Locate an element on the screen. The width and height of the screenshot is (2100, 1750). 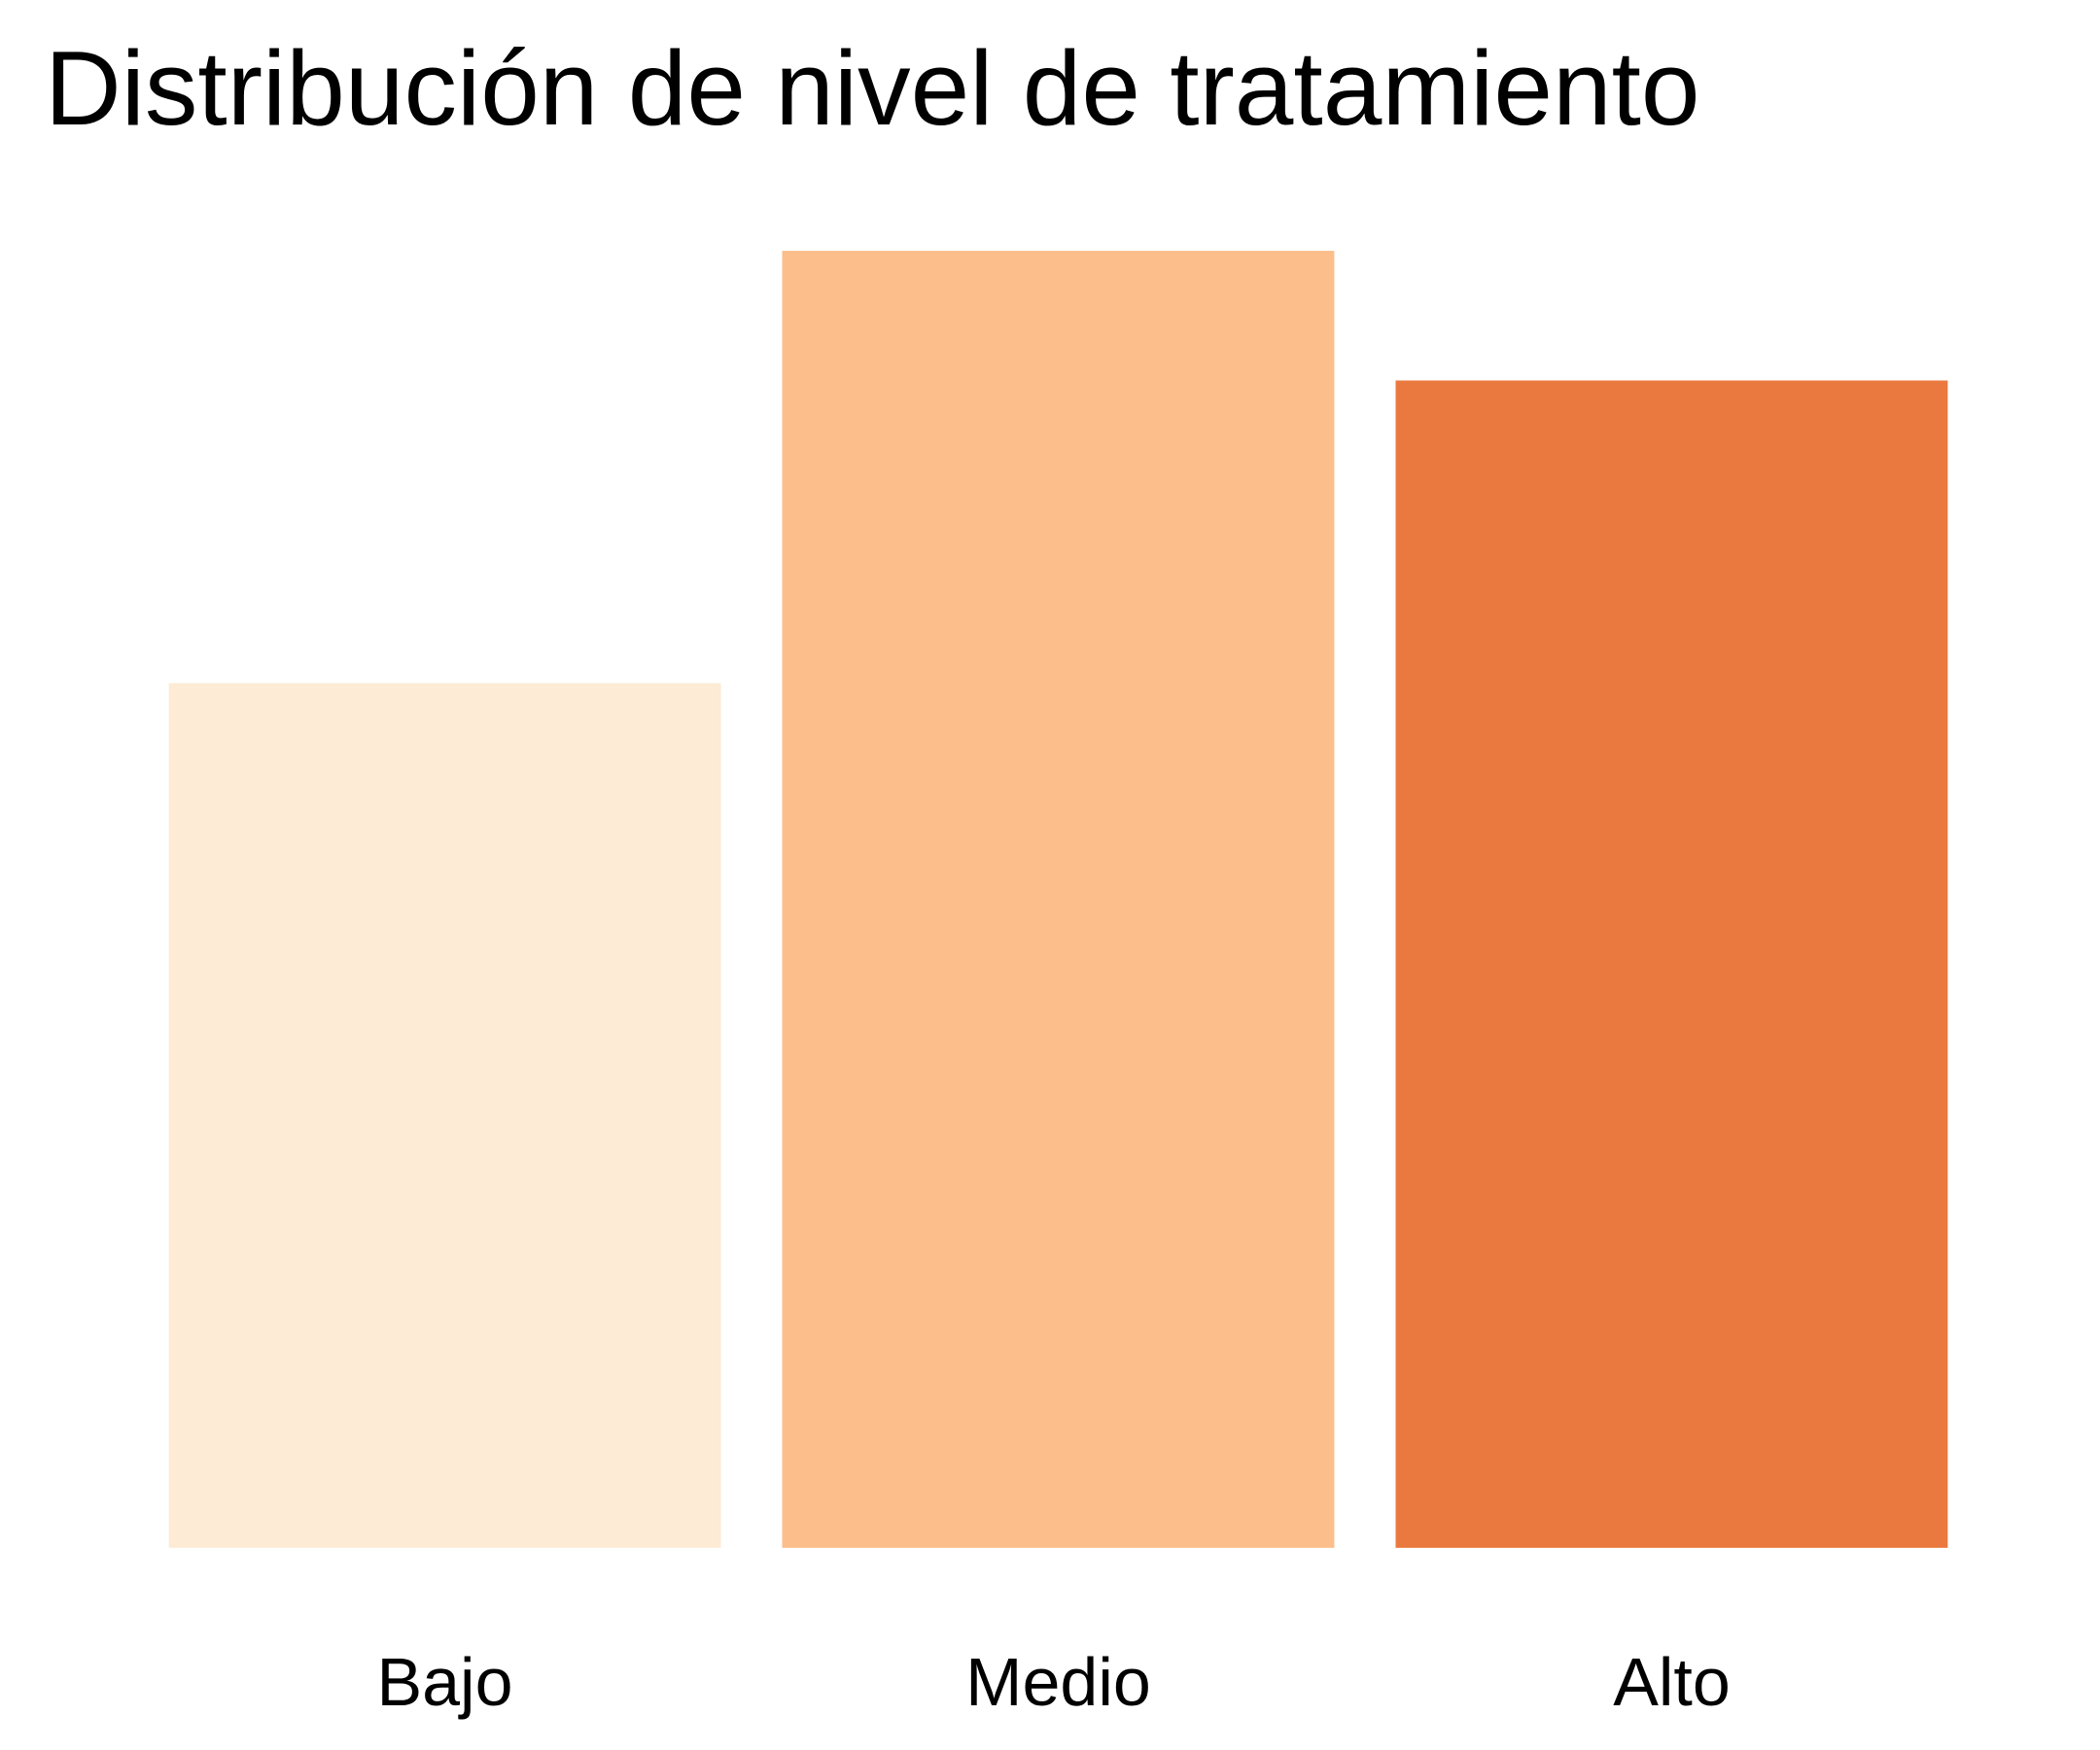
x-axis-tick-labels: Bajo Medio Alto is located at coordinates (1053, 1682).